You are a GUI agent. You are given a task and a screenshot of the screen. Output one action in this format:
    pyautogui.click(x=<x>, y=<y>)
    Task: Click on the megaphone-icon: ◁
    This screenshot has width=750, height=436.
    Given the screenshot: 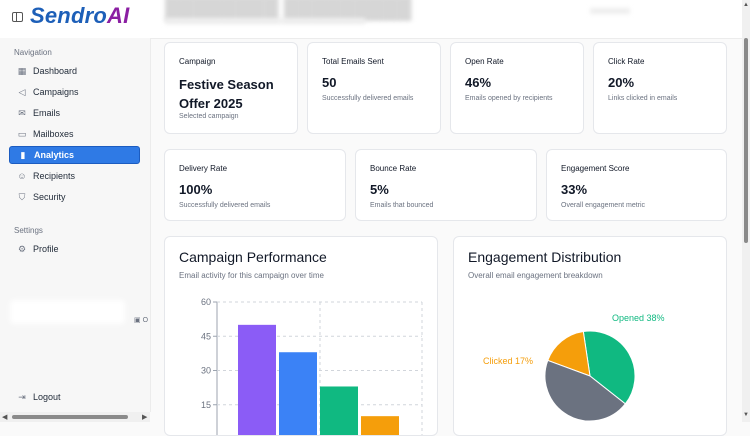 What is the action you would take?
    pyautogui.click(x=22, y=92)
    